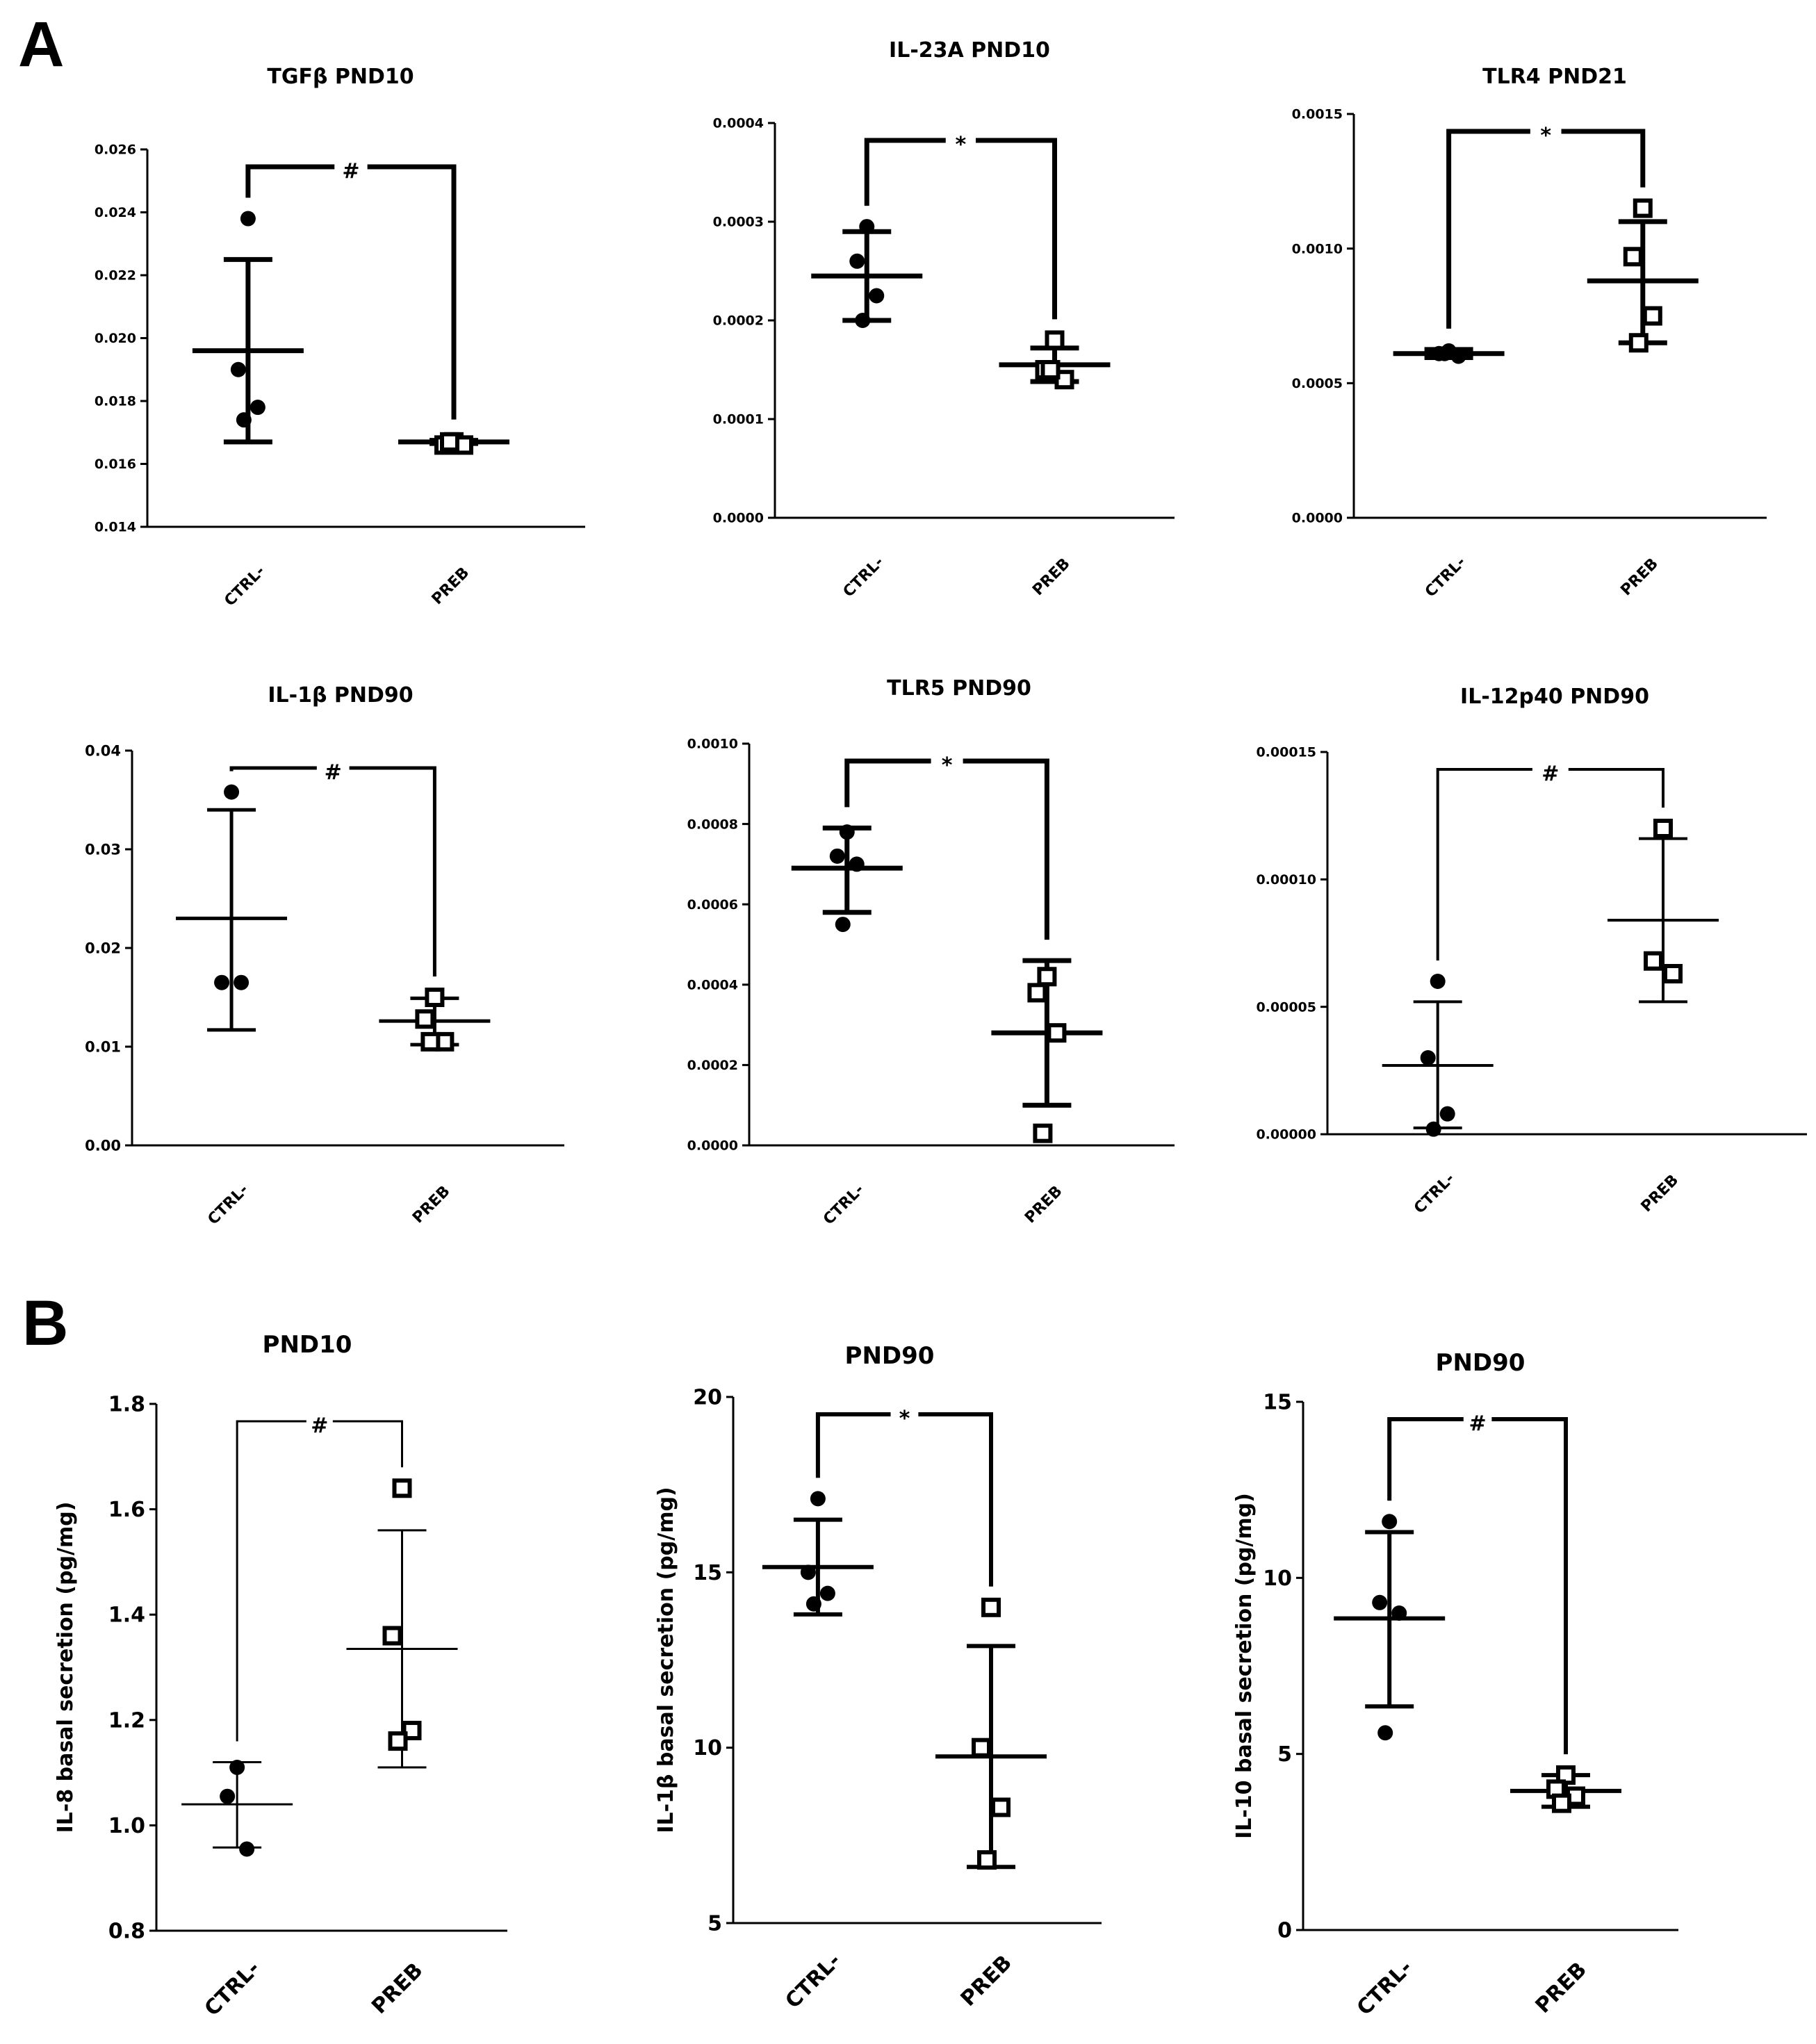  Describe the element at coordinates (115, 212) in the screenshot. I see `y-tick-label: 0.024` at that location.